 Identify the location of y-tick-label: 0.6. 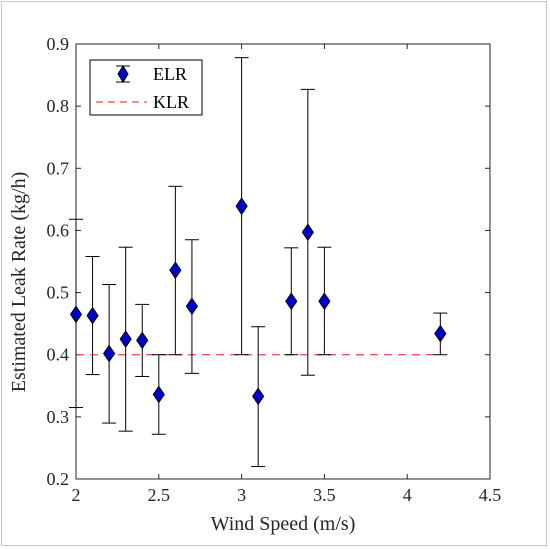
(58, 230).